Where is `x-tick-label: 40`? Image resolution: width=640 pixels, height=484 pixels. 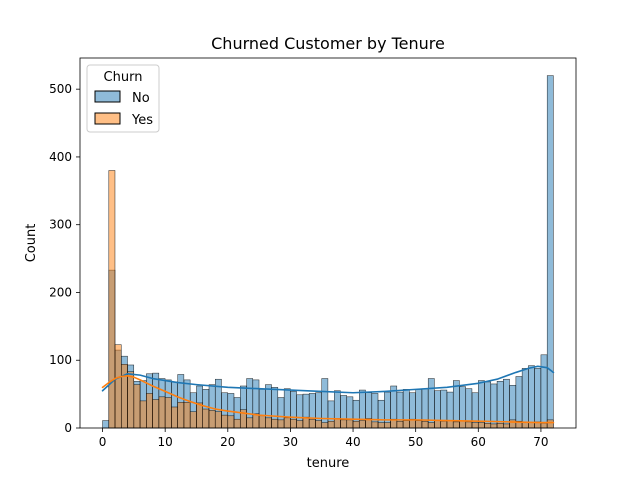 x-tick-label: 40 is located at coordinates (352, 442).